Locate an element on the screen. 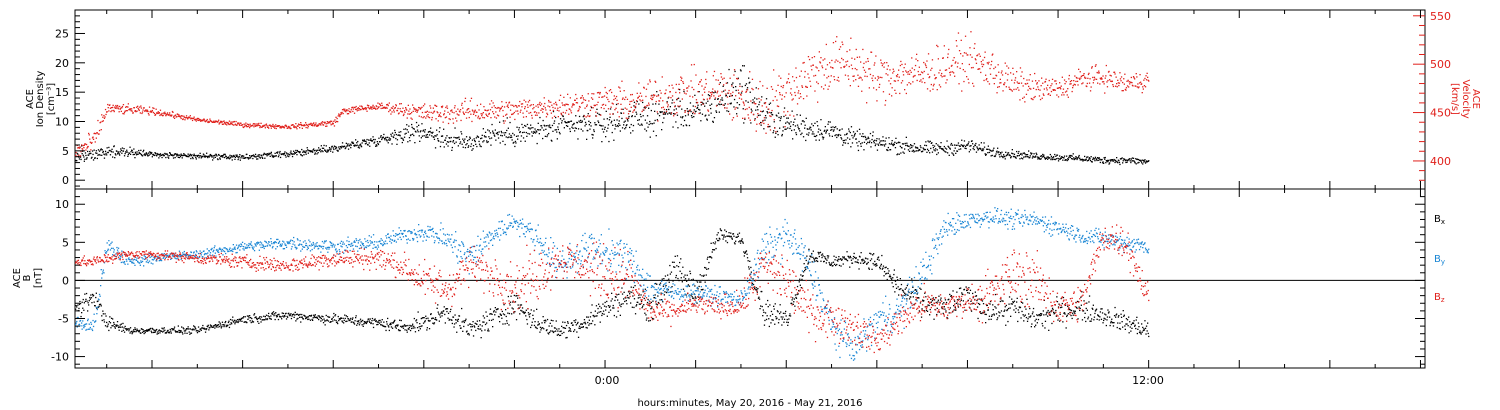  density-tick-label: 10 is located at coordinates (62, 122).